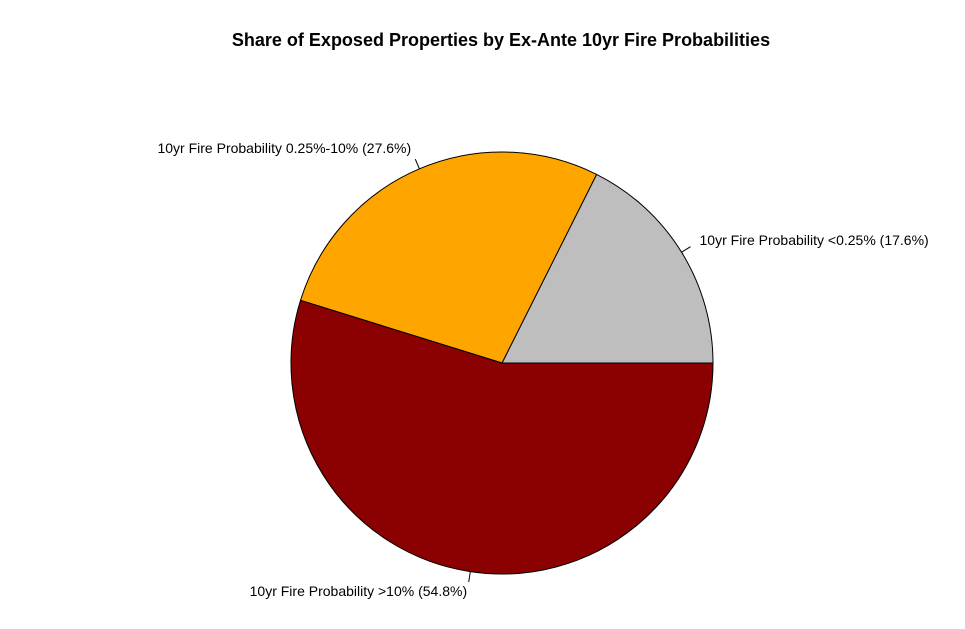 This screenshot has width=965, height=629. Describe the element at coordinates (448, 257) in the screenshot. I see `pie-slice` at that location.